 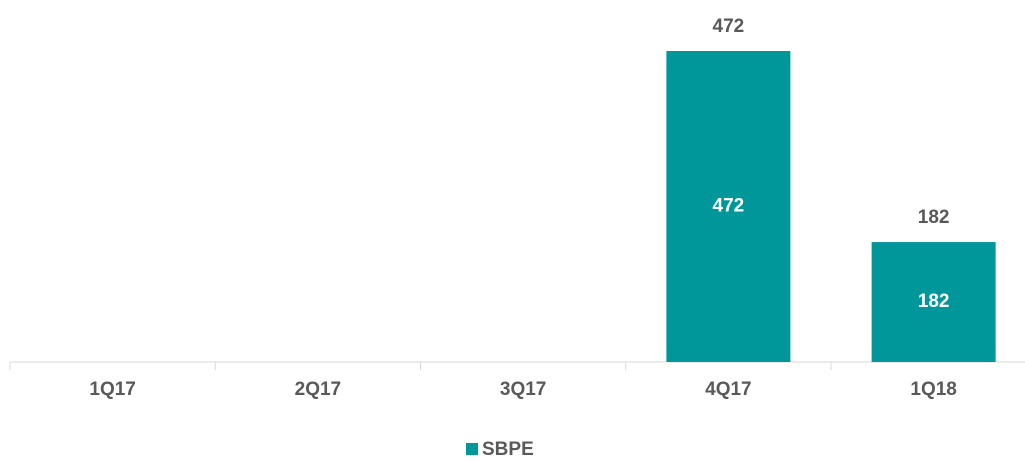 I want to click on x-tick-label: 3Q17, so click(x=523, y=389).